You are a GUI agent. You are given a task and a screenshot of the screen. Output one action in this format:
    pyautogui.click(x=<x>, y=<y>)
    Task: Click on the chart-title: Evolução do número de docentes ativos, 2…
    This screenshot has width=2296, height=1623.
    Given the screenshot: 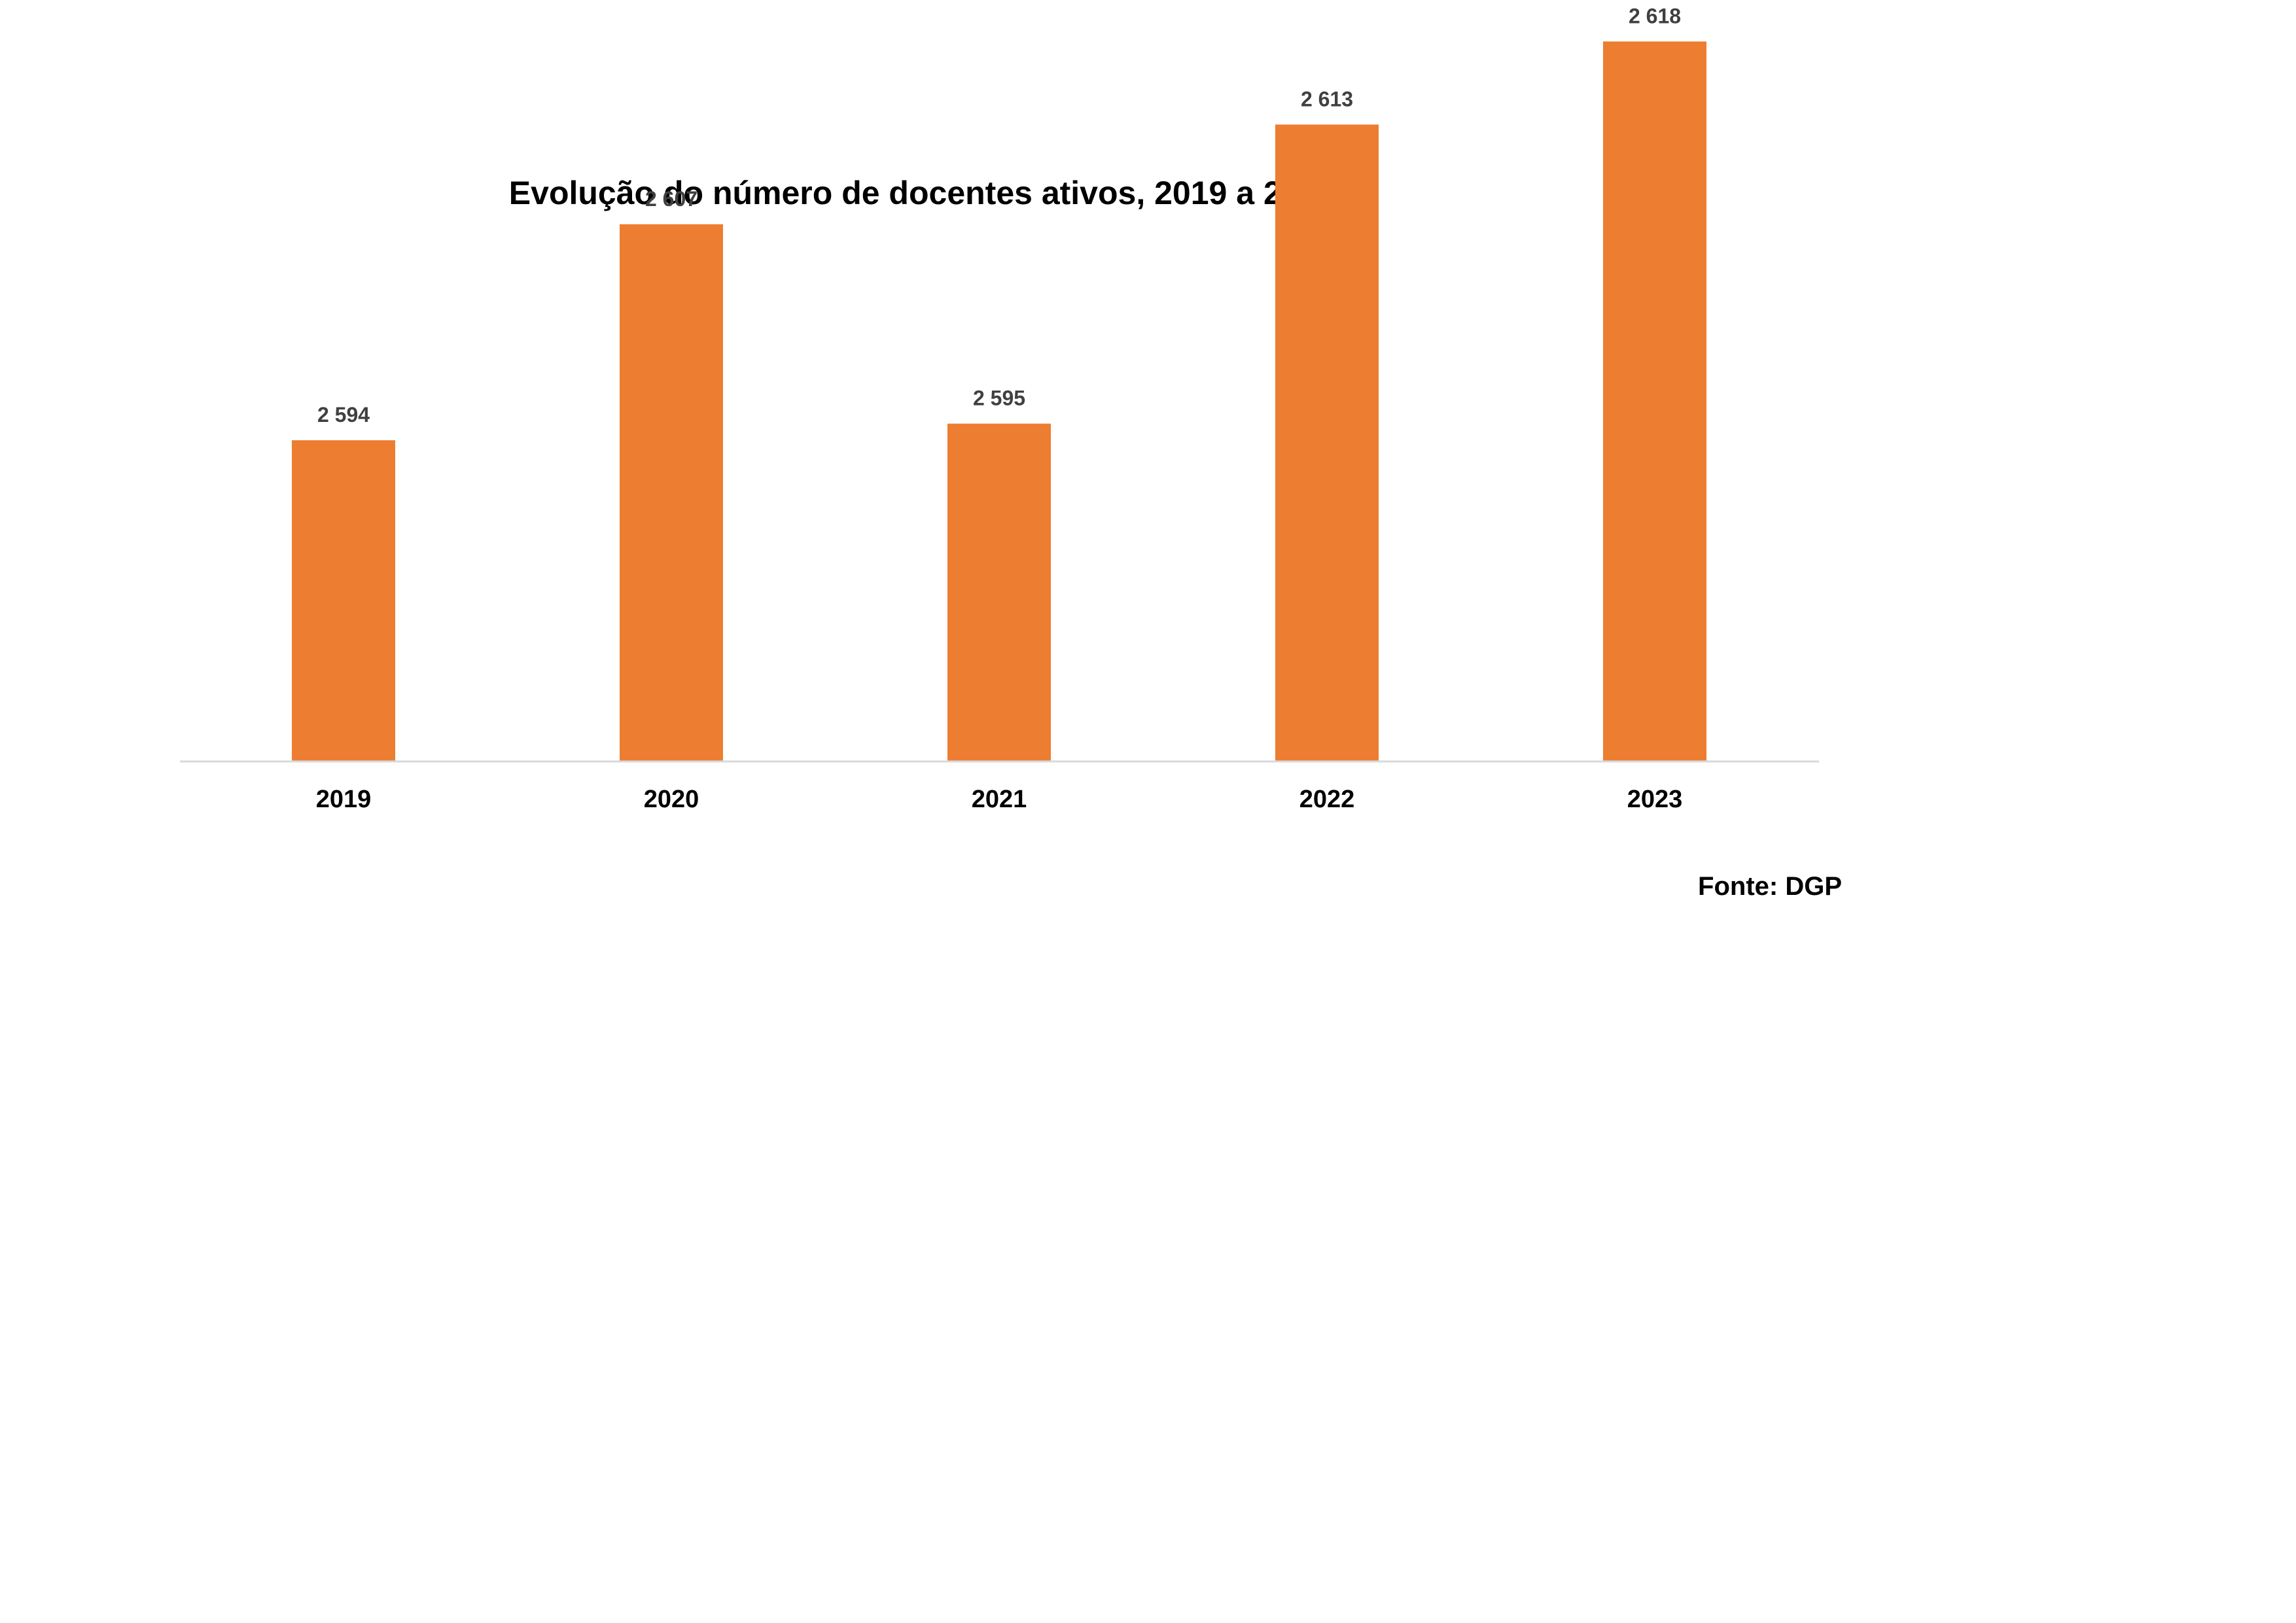 What is the action you would take?
    pyautogui.click(x=923, y=193)
    